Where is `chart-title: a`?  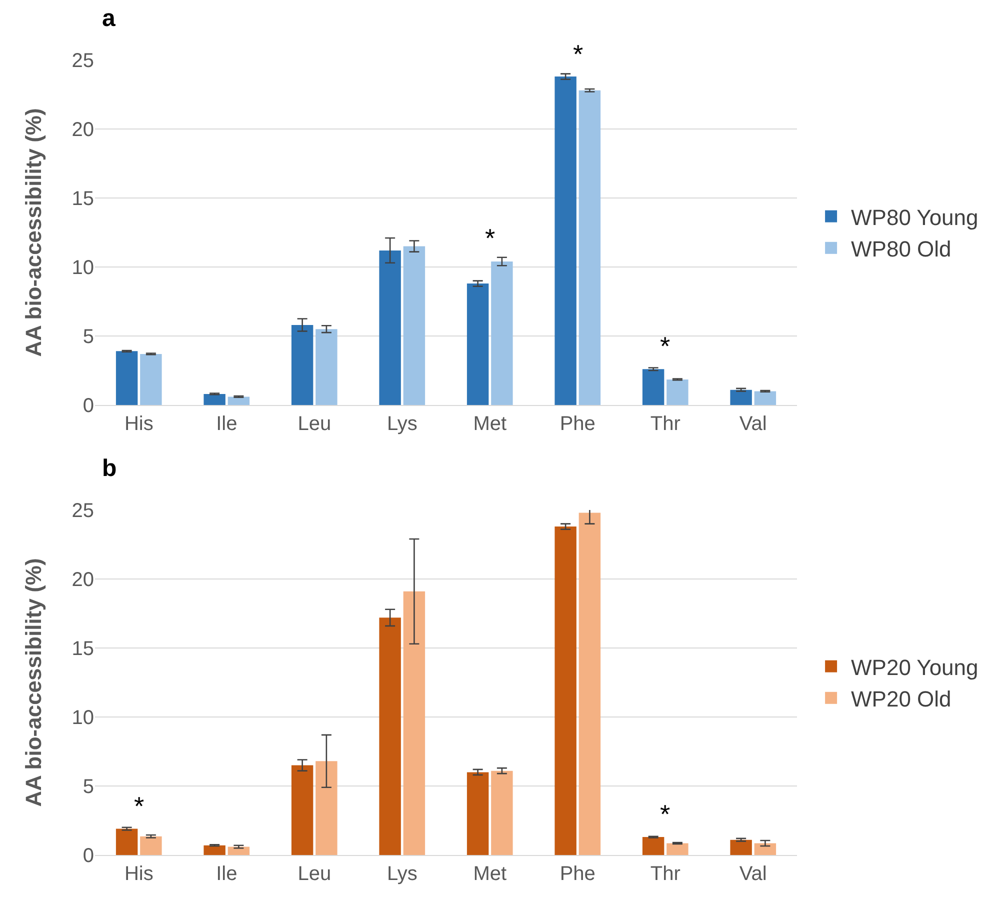 chart-title: a is located at coordinates (109, 18).